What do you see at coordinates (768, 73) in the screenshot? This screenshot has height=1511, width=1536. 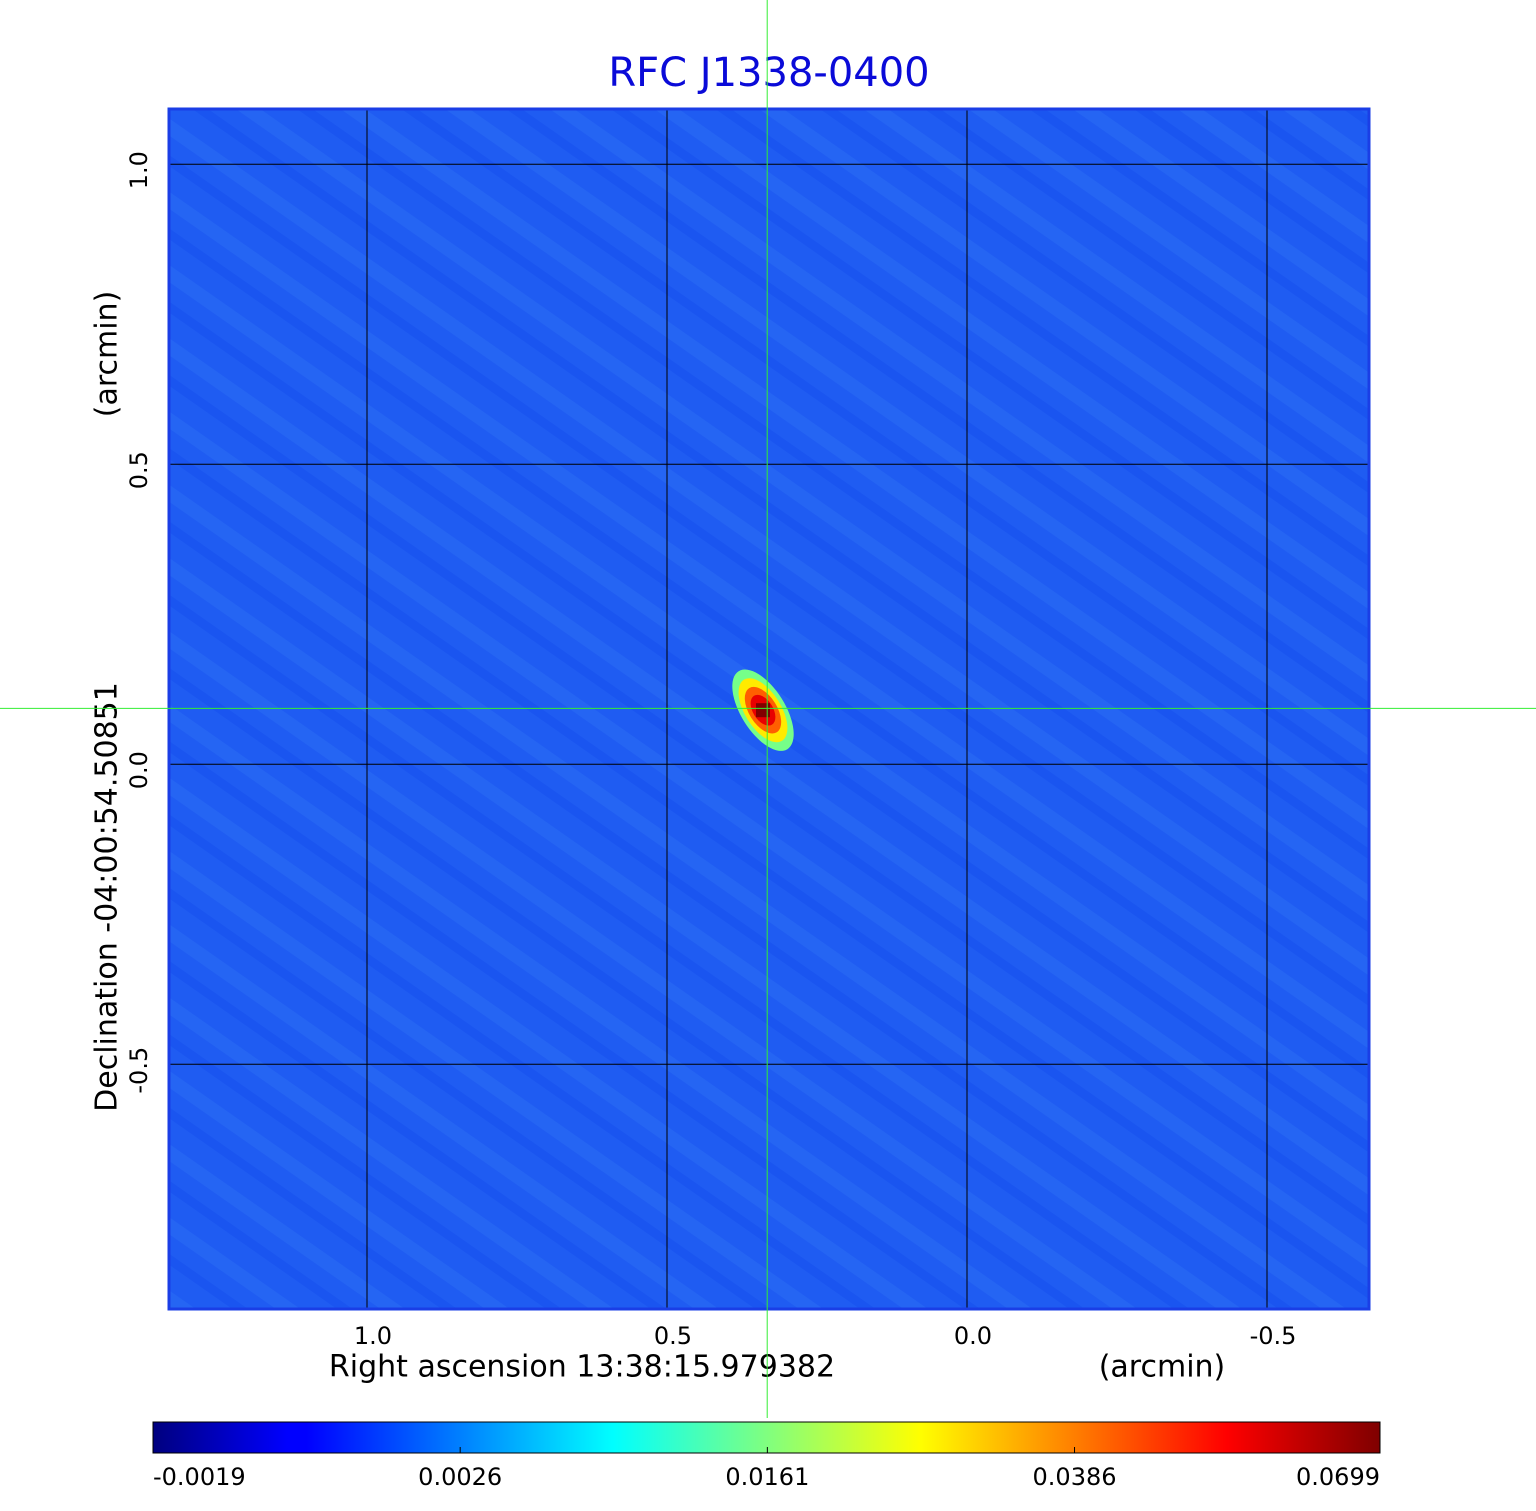 I see `chart-title: RFC J1338-0400` at bounding box center [768, 73].